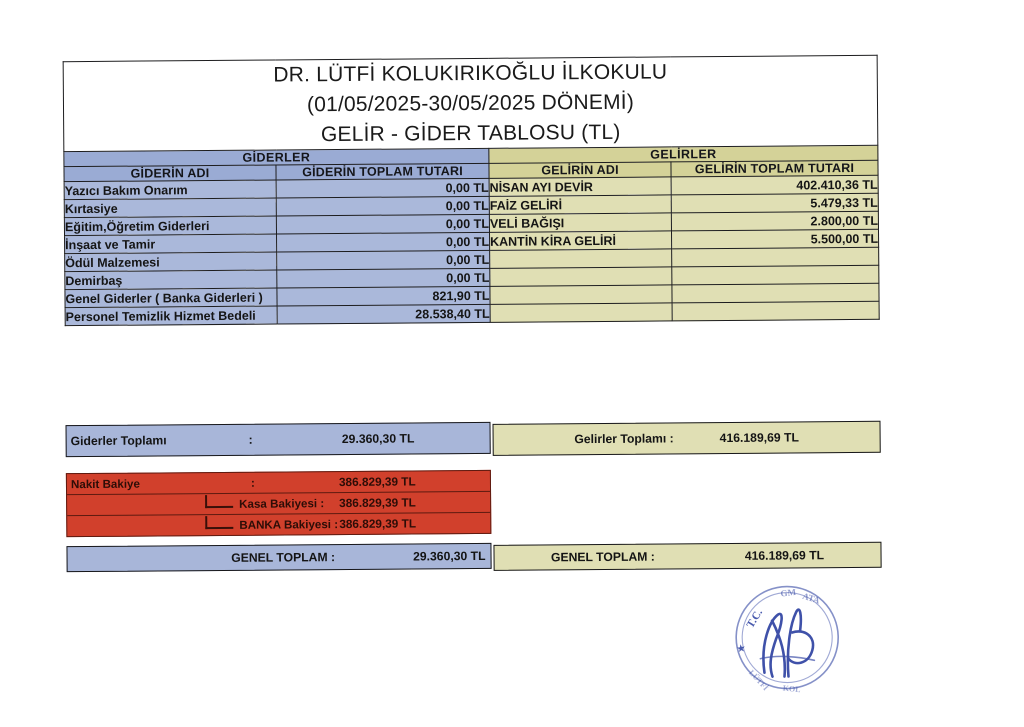 Image resolution: width=1024 pixels, height=727 pixels. What do you see at coordinates (759, 679) in the screenshot?
I see `svg-text: LÜTFİ` at bounding box center [759, 679].